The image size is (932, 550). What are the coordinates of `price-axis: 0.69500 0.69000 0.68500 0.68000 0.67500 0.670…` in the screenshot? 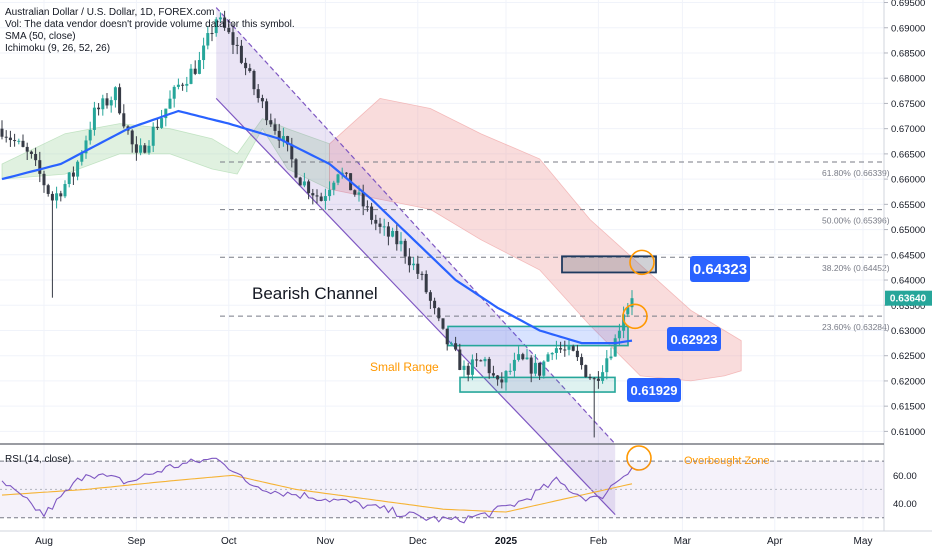 It's located at (904, 219).